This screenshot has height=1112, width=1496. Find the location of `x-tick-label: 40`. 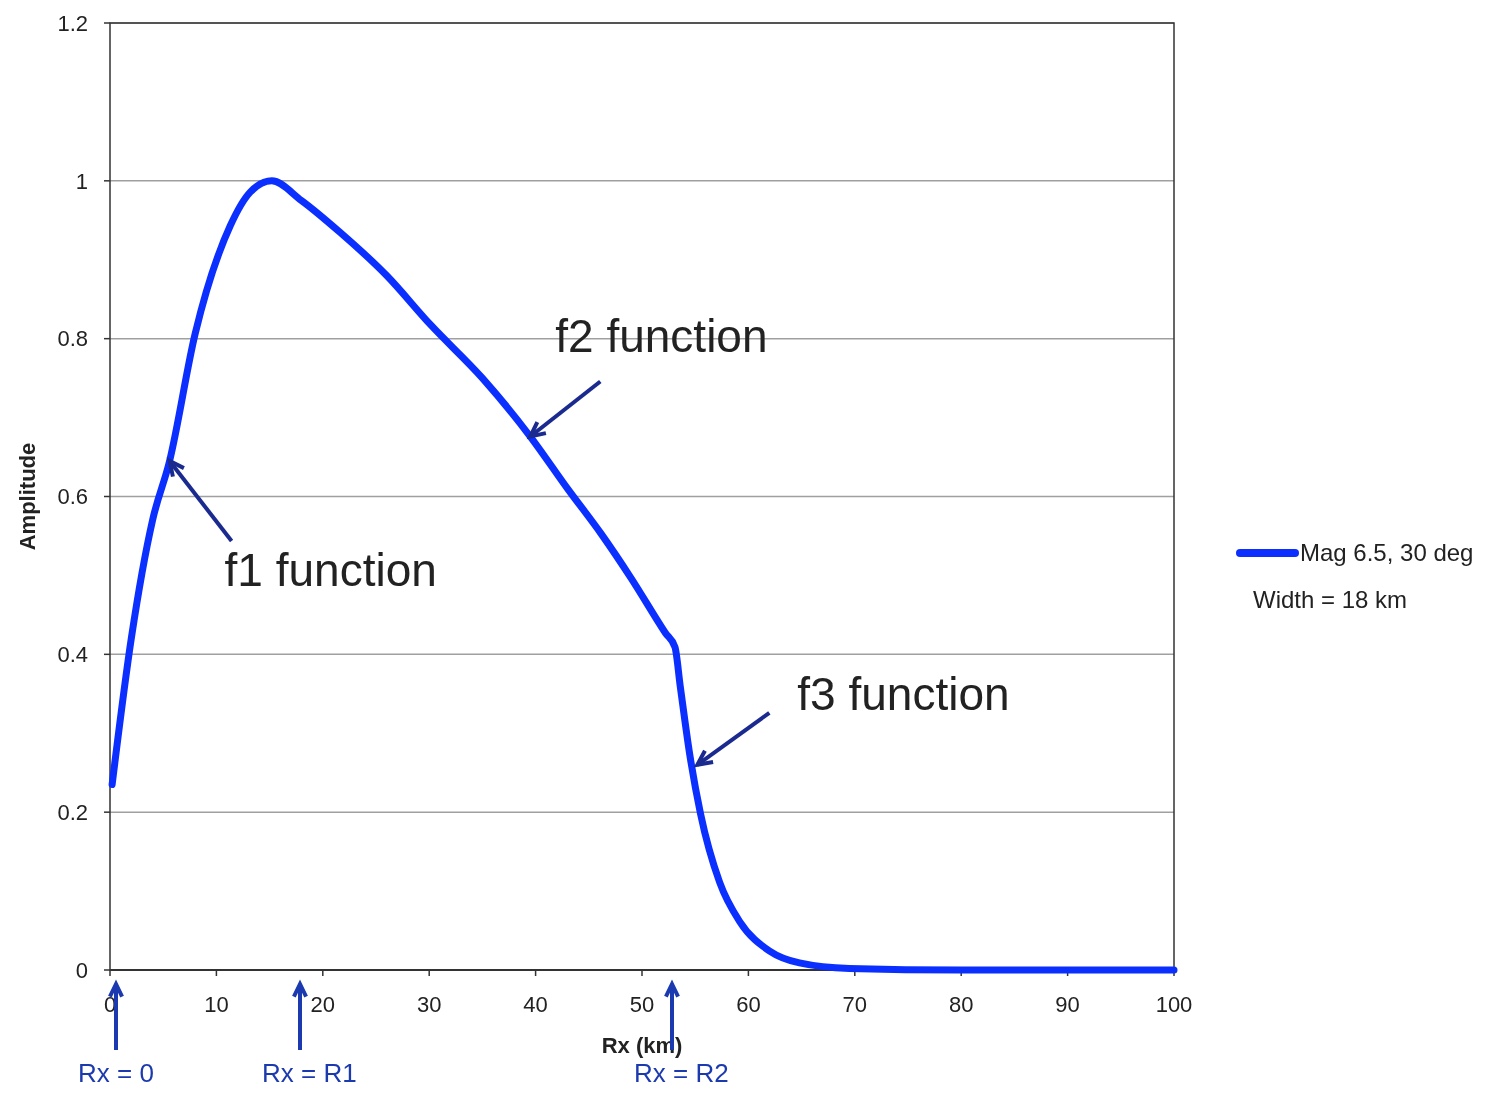

x-tick-label: 40 is located at coordinates (535, 1004).